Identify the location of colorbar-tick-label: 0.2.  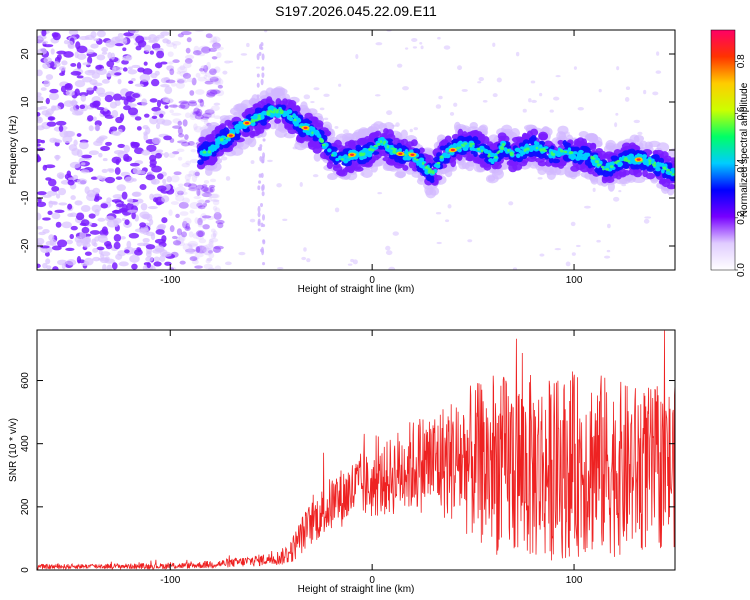
(741, 217).